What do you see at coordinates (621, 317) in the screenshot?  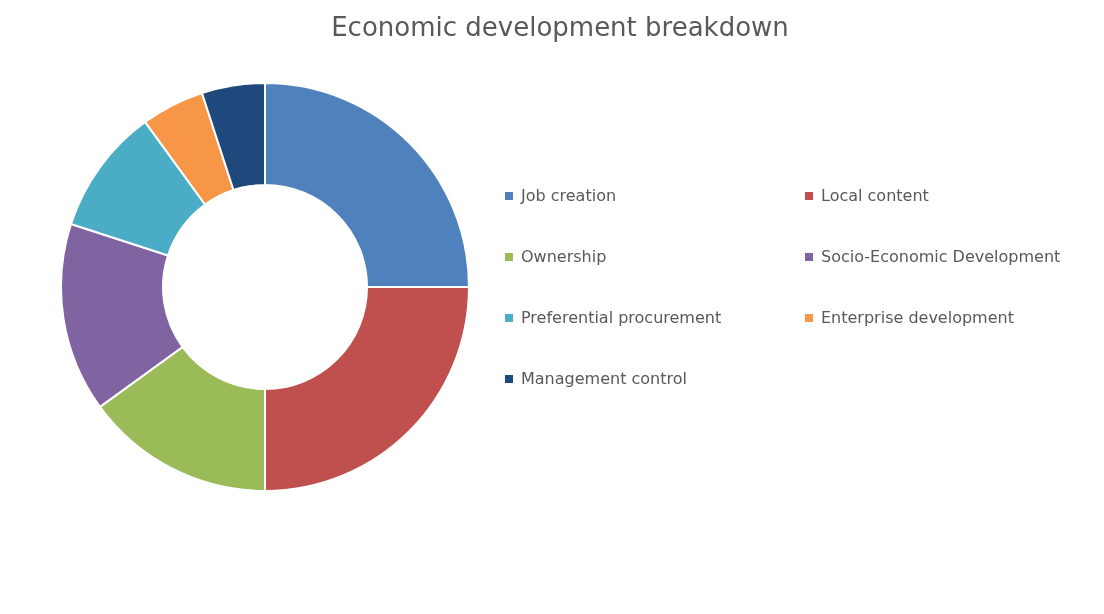 I see `legend-label: Preferential procurement` at bounding box center [621, 317].